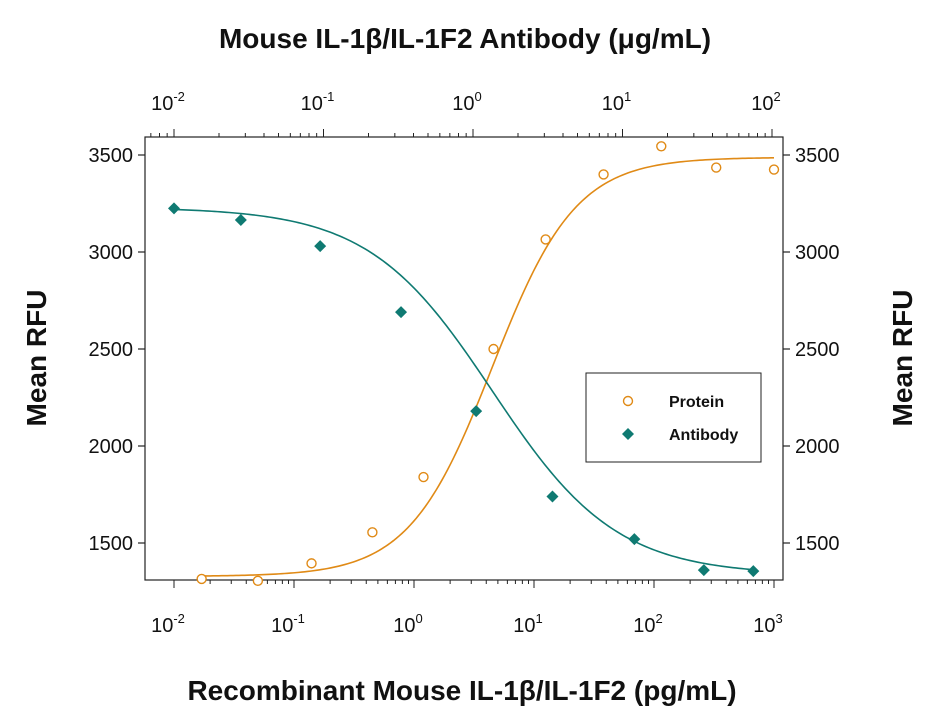  I want to click on legend-box, so click(673, 417).